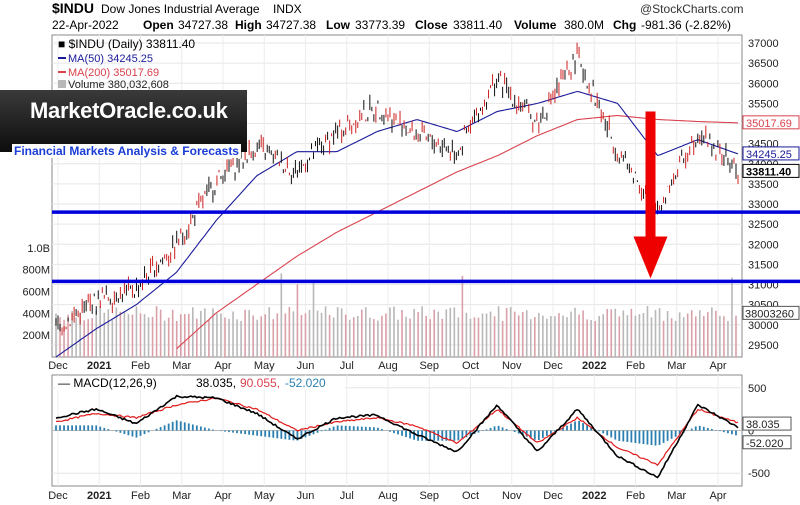 The image size is (800, 505). Describe the element at coordinates (260, 383) in the screenshot. I see `macd-legend-signal: 90.055,` at that location.